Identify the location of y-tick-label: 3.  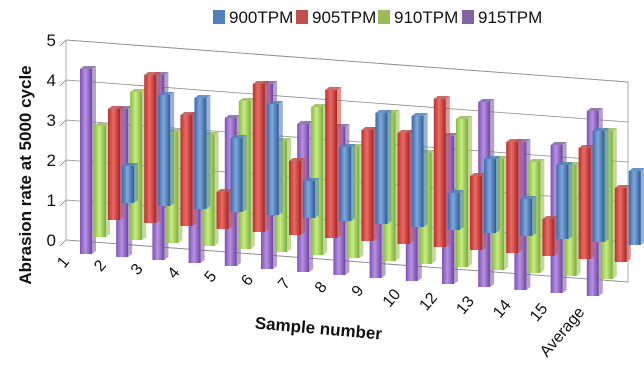
(51, 120).